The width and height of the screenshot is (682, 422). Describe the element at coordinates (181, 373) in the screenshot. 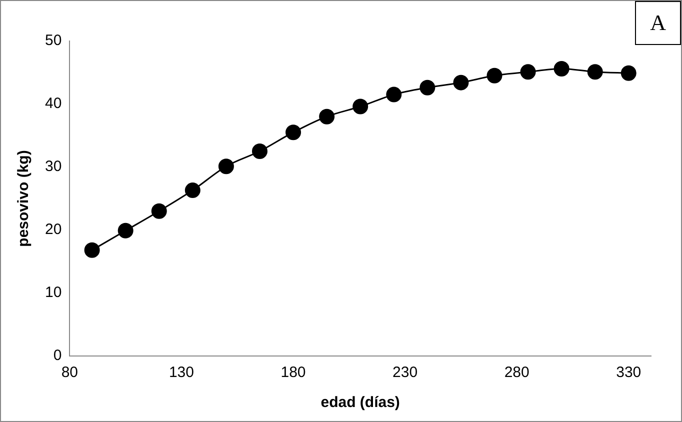

I see `x-tick-label: 130` at that location.